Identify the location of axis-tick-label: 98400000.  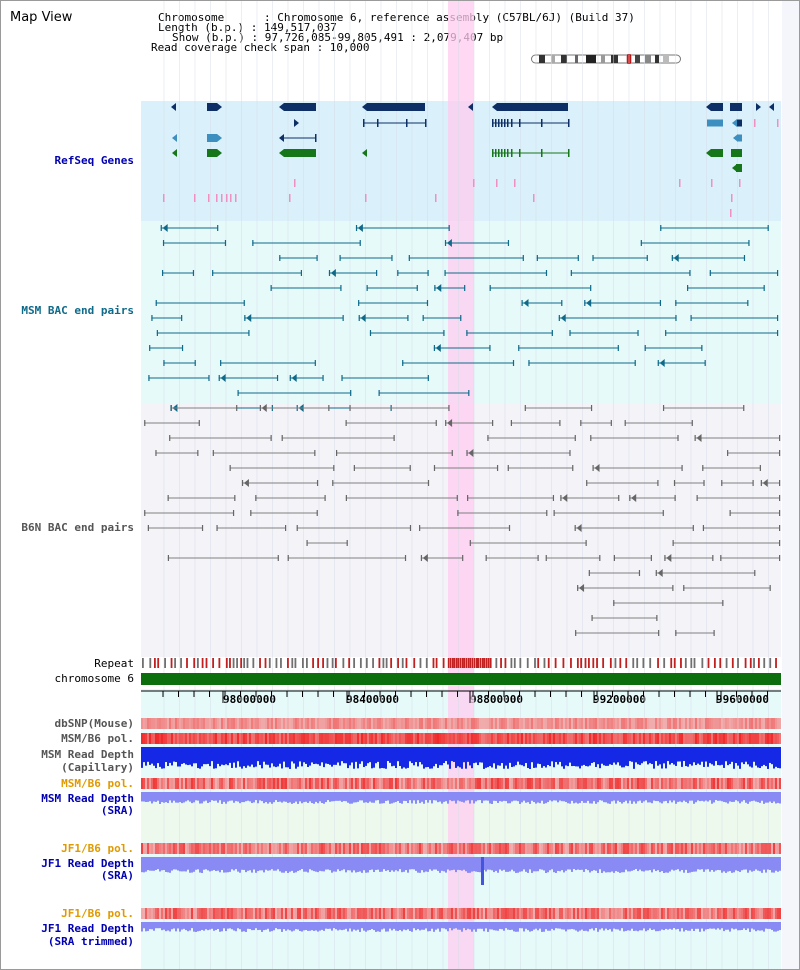
(372, 699).